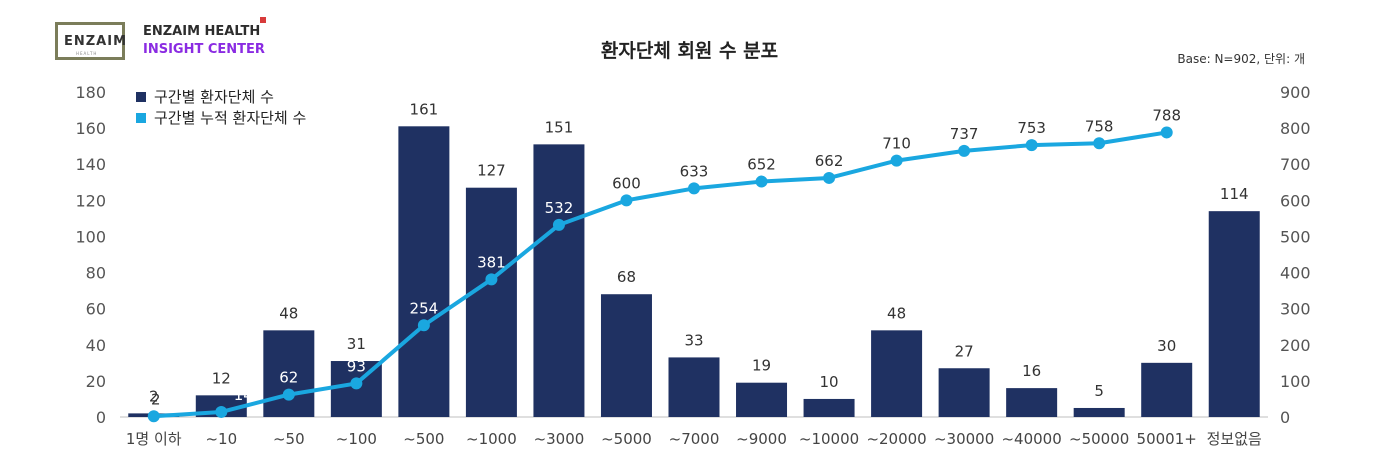 Image resolution: width=1379 pixels, height=461 pixels. I want to click on cumulative-value-label: 633, so click(694, 171).